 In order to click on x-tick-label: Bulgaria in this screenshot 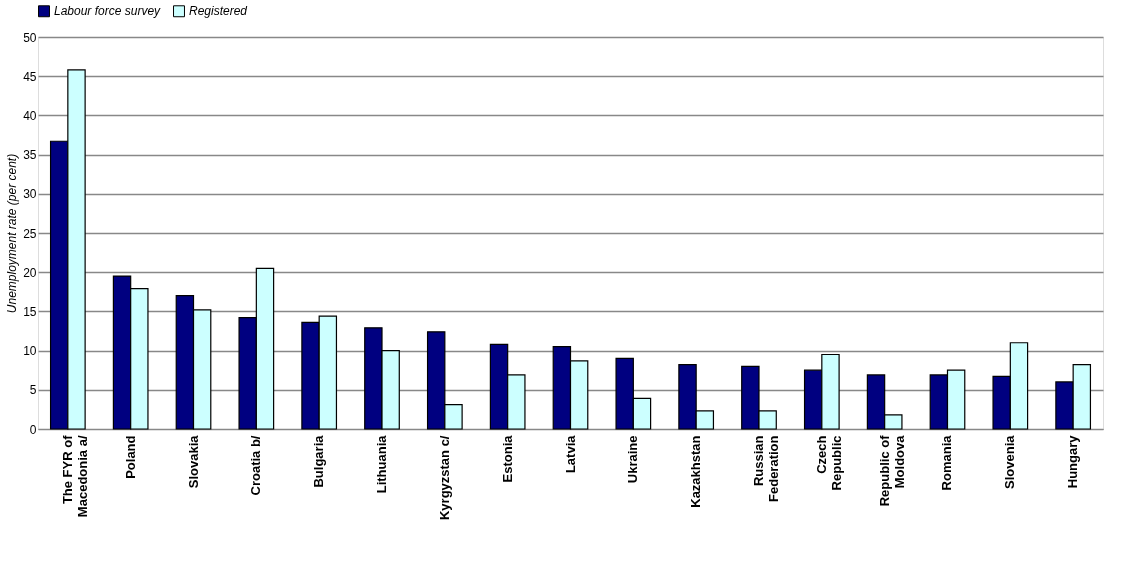, I will do `click(319, 461)`.